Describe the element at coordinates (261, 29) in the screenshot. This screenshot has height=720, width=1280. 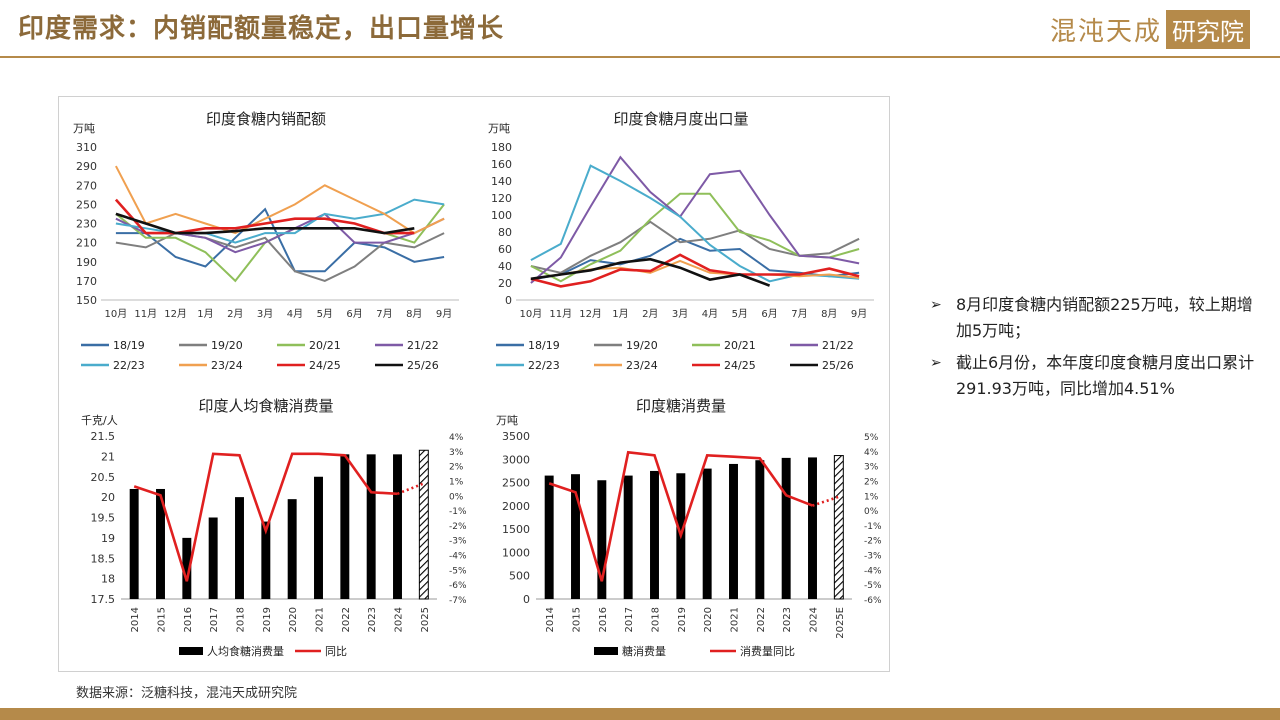
I see `page-title: 印度需求：内销配额量稳定，出口量增长` at that location.